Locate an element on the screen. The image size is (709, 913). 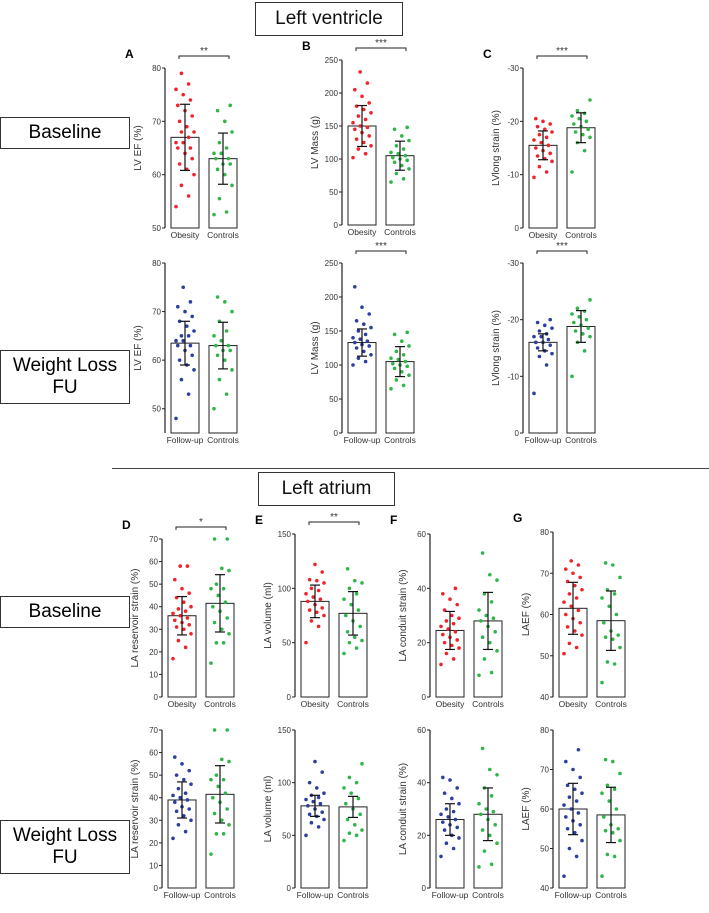
y-tick-label: 250 is located at coordinates (332, 263).